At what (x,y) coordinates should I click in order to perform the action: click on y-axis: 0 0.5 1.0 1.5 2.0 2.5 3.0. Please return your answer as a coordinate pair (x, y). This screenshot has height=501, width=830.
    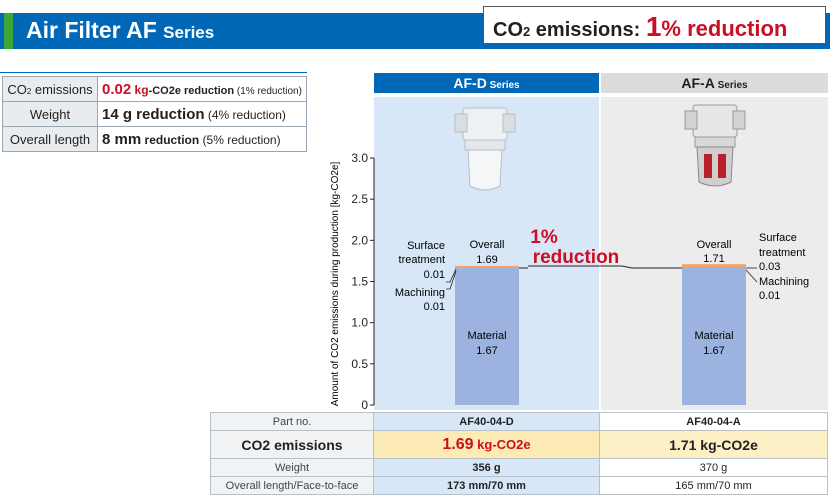
    Looking at the image, I should click on (363, 281).